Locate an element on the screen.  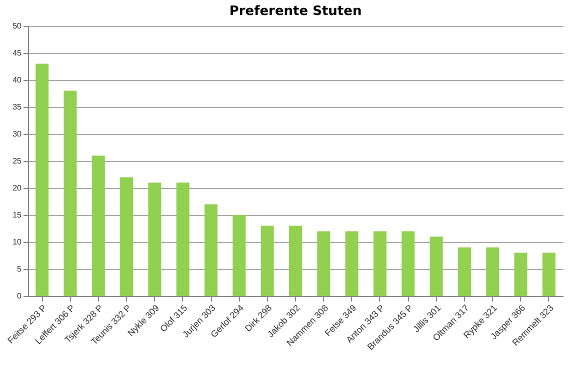
y-tick-label: 5 is located at coordinates (19, 269).